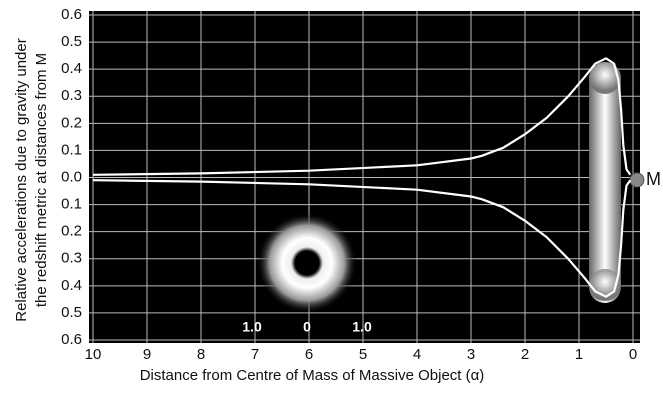  What do you see at coordinates (605, 183) in the screenshot?
I see `cylinder-illustration` at bounding box center [605, 183].